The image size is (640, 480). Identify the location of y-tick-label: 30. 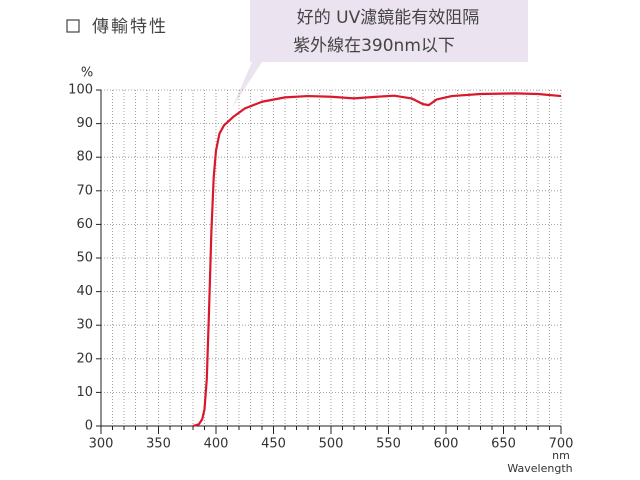
(84, 325).